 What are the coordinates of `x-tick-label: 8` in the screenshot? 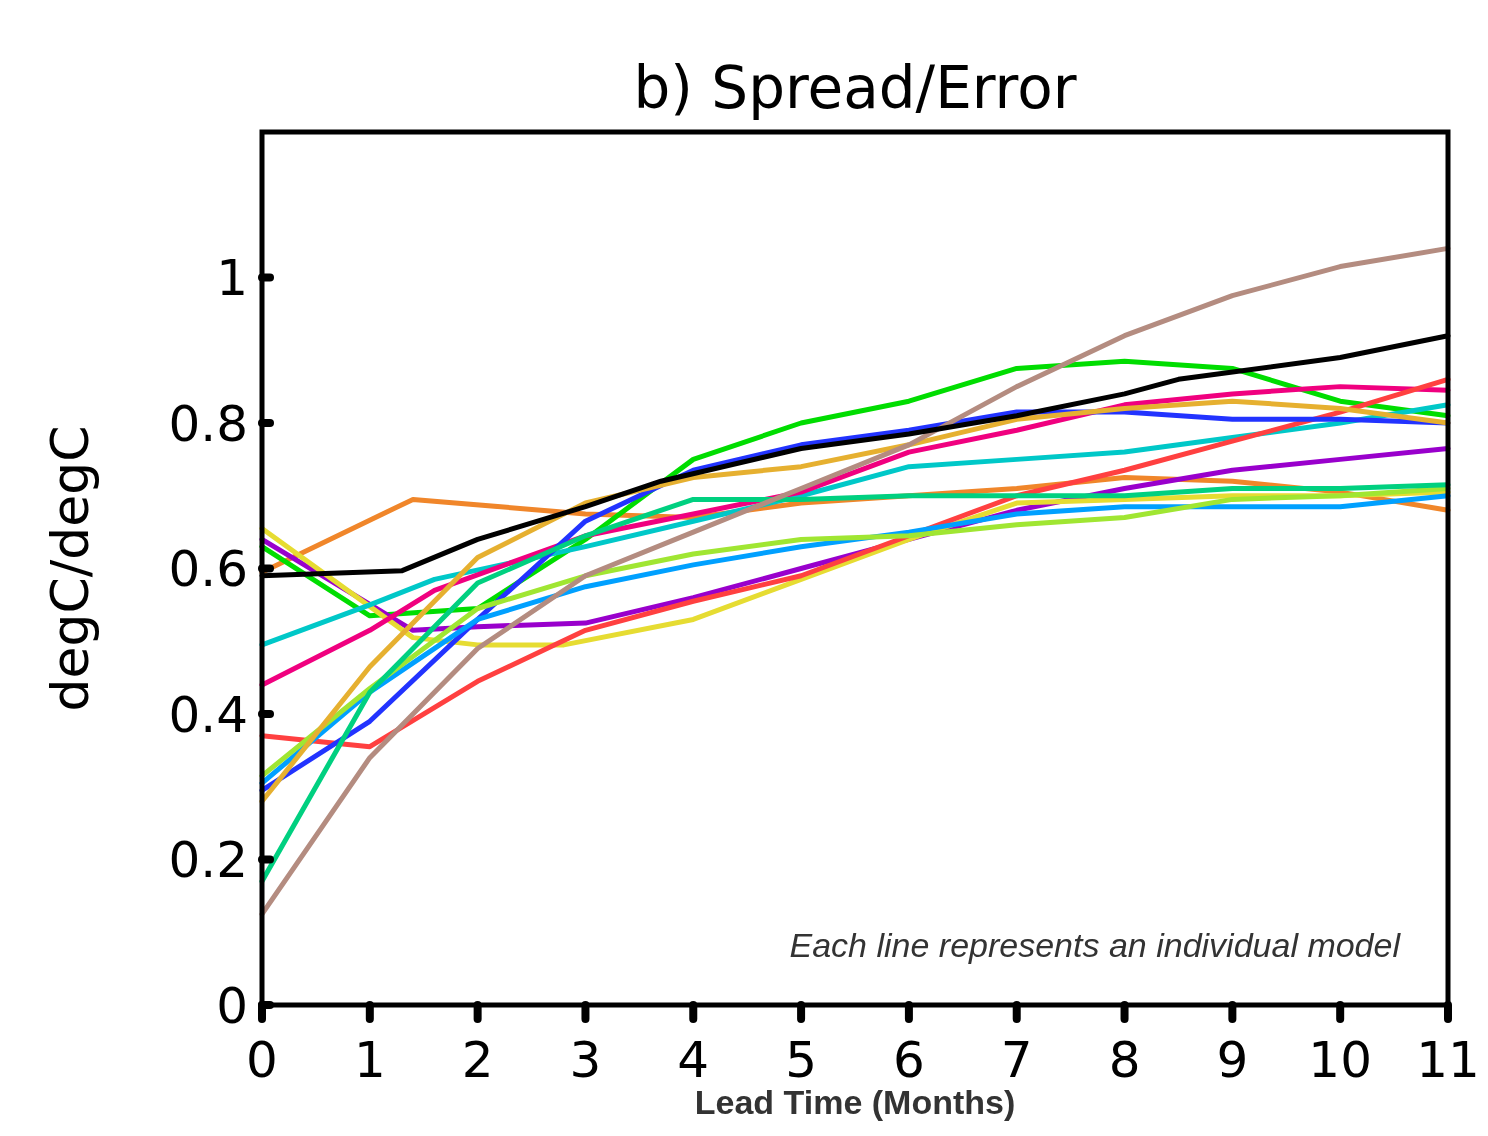 It's located at (1124, 1060).